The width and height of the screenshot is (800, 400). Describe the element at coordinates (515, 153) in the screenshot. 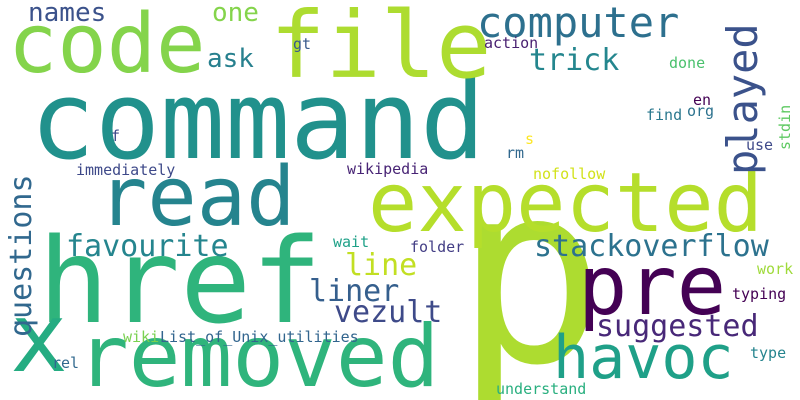

I see `word-rm: rm` at that location.